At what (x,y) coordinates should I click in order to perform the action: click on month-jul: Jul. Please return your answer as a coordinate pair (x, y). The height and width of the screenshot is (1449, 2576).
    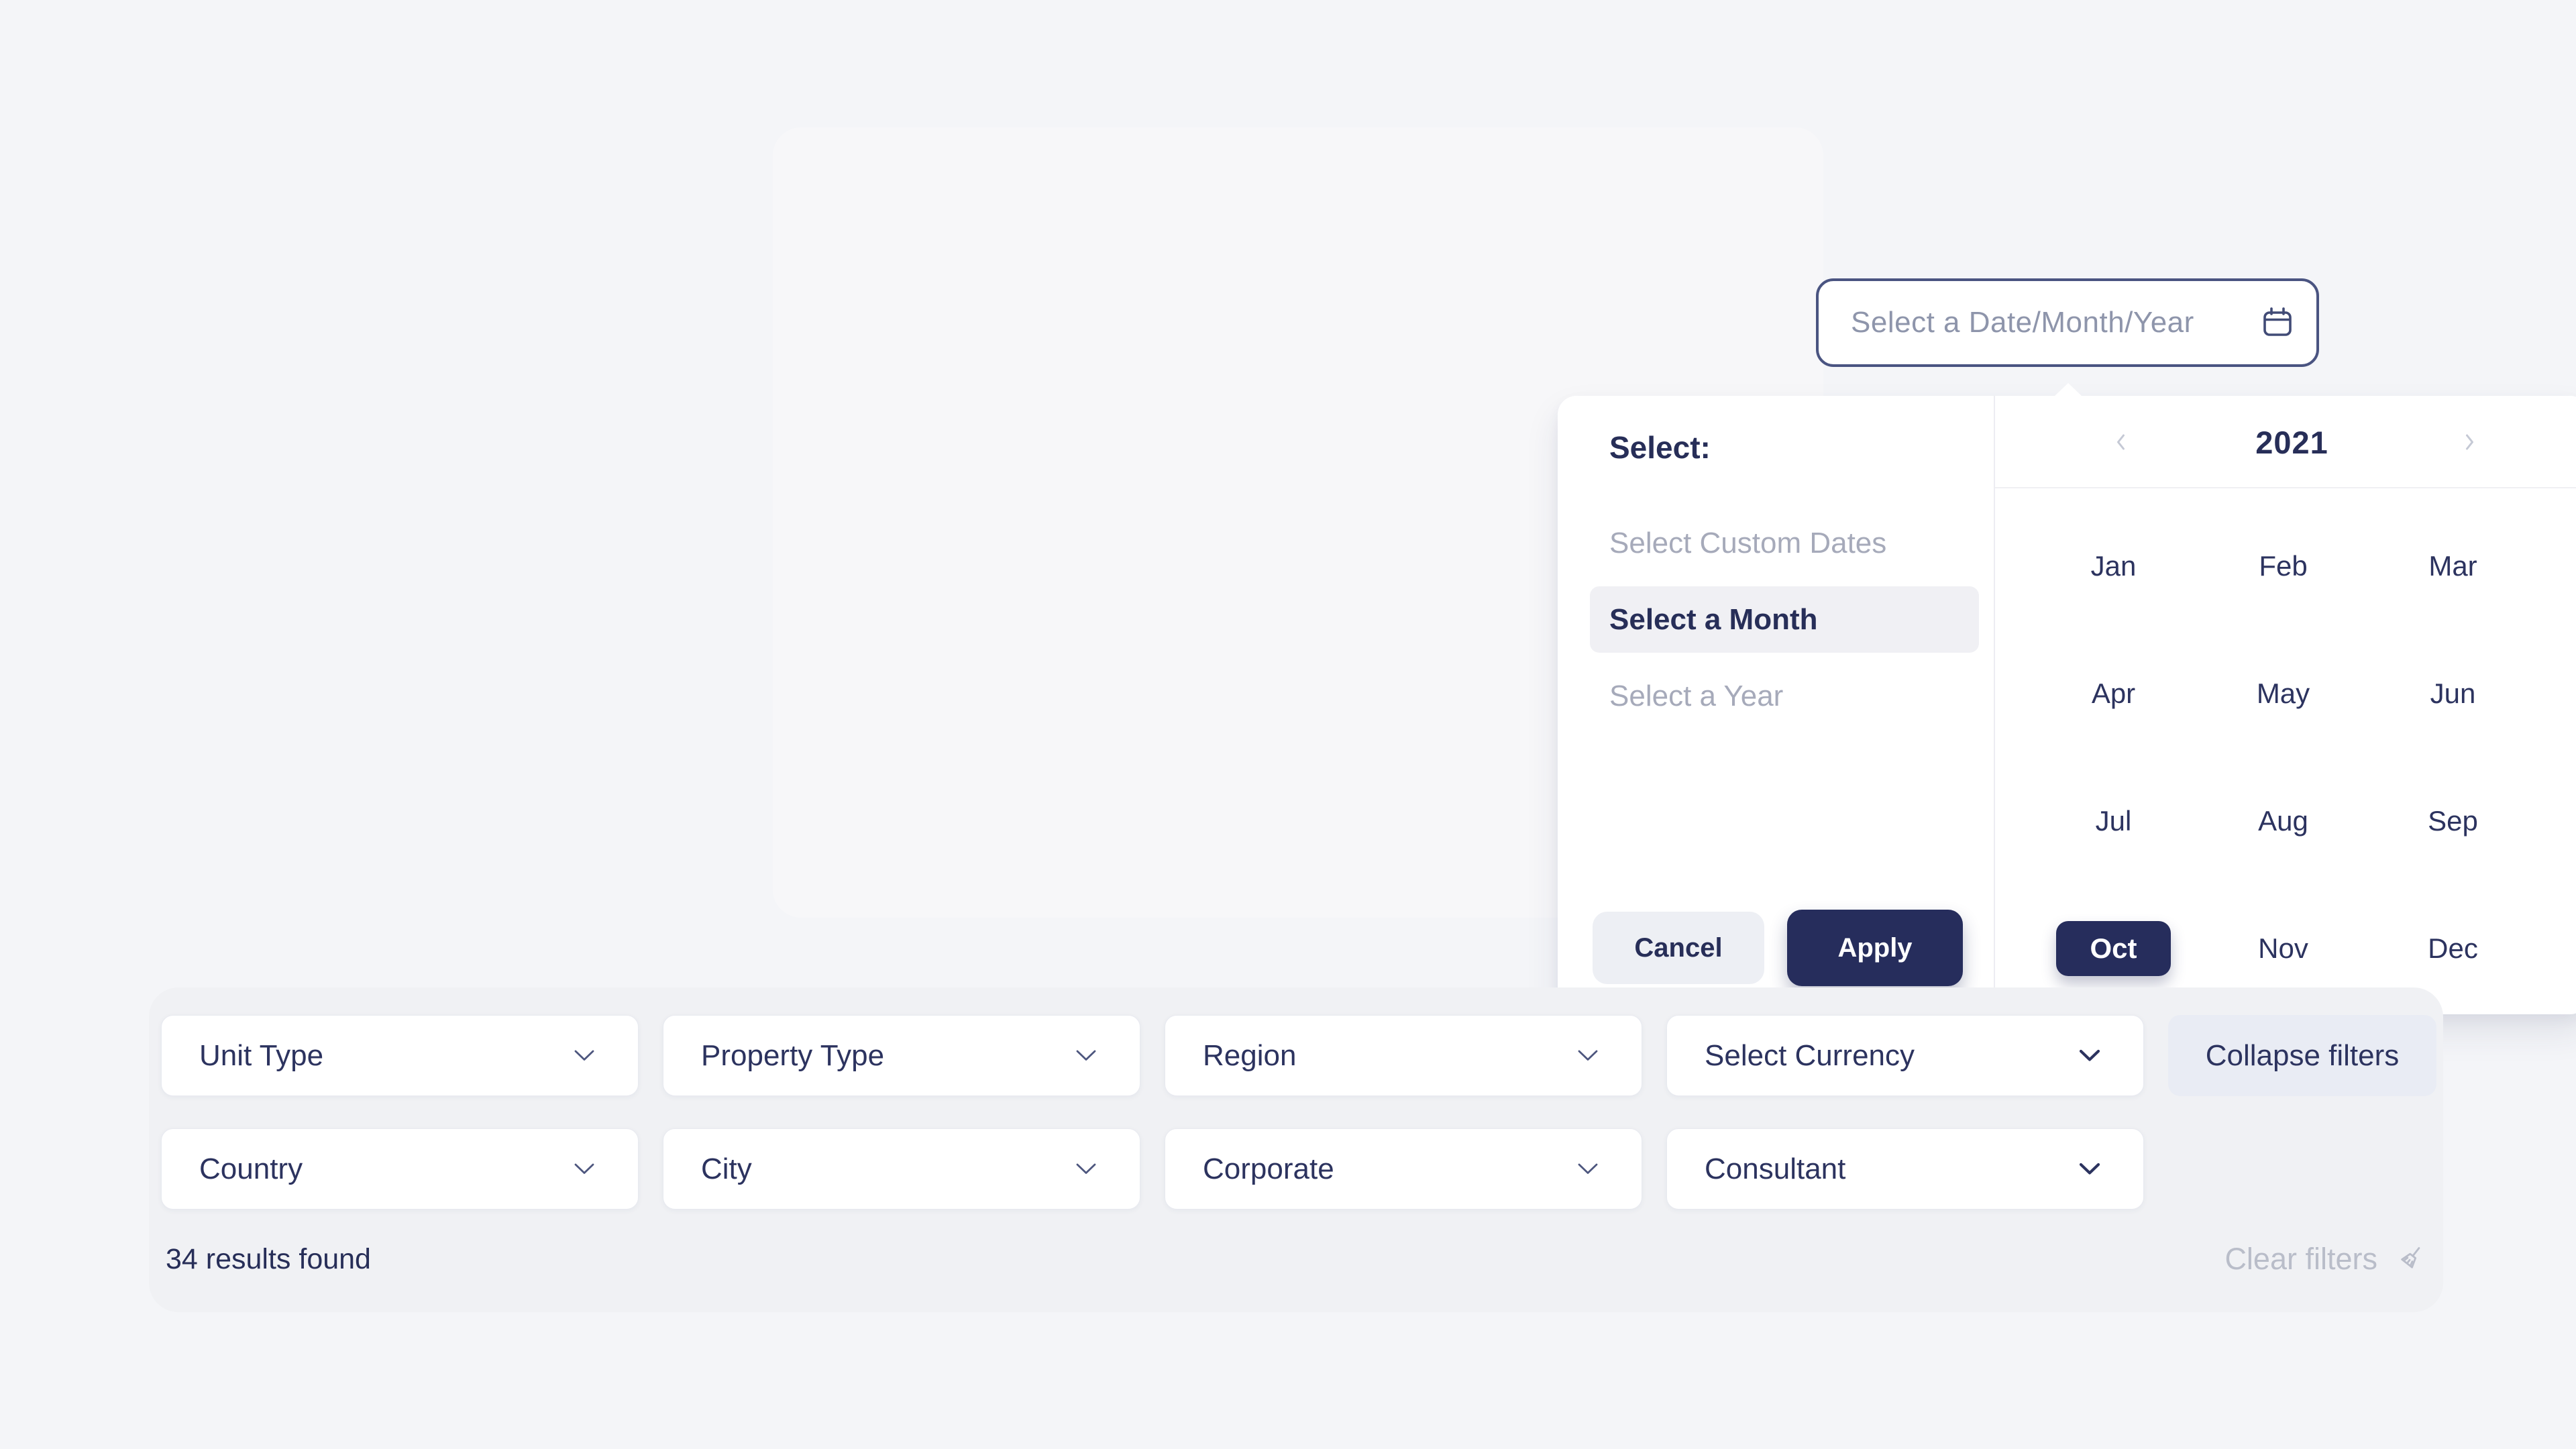
    Looking at the image, I should click on (2113, 821).